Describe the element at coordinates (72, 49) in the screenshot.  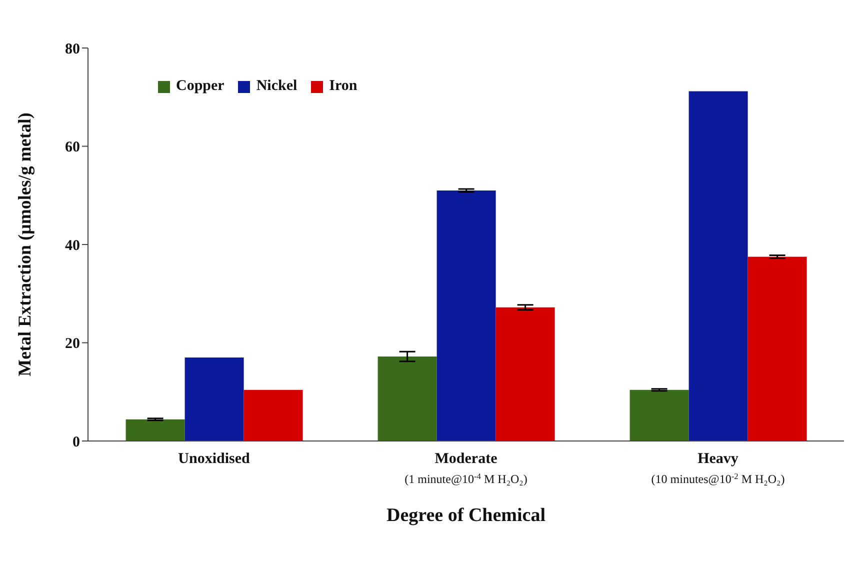
I see `y-tick-label: 80` at that location.